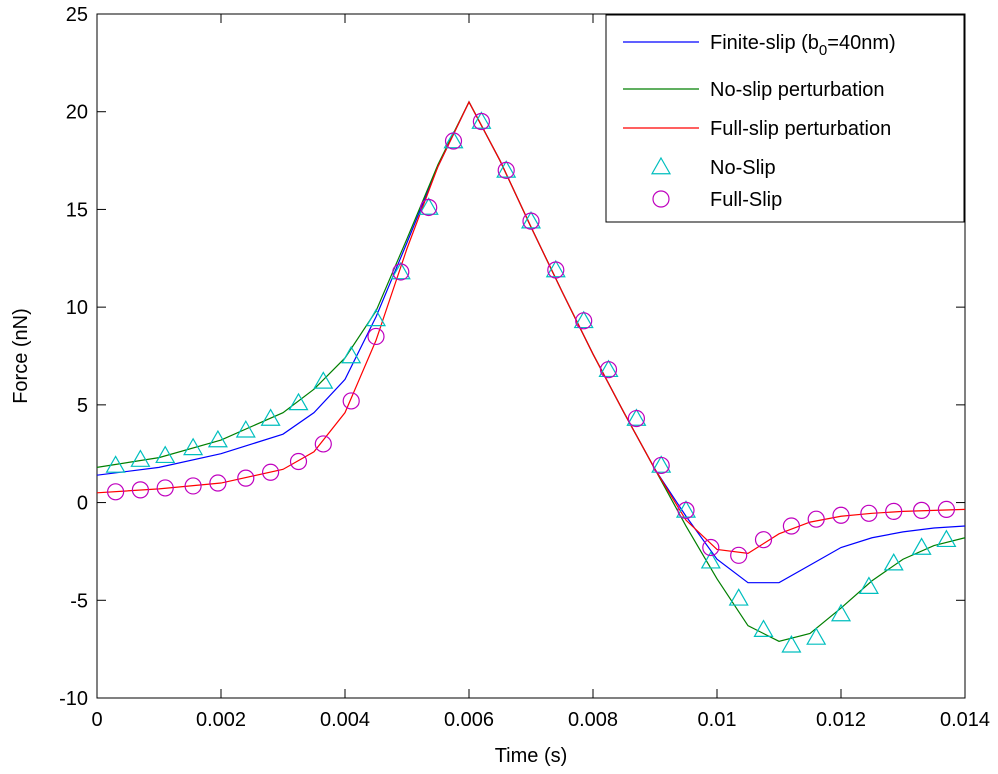 The image size is (998, 774). I want to click on legend-label: No-slip perturbation, so click(797, 90).